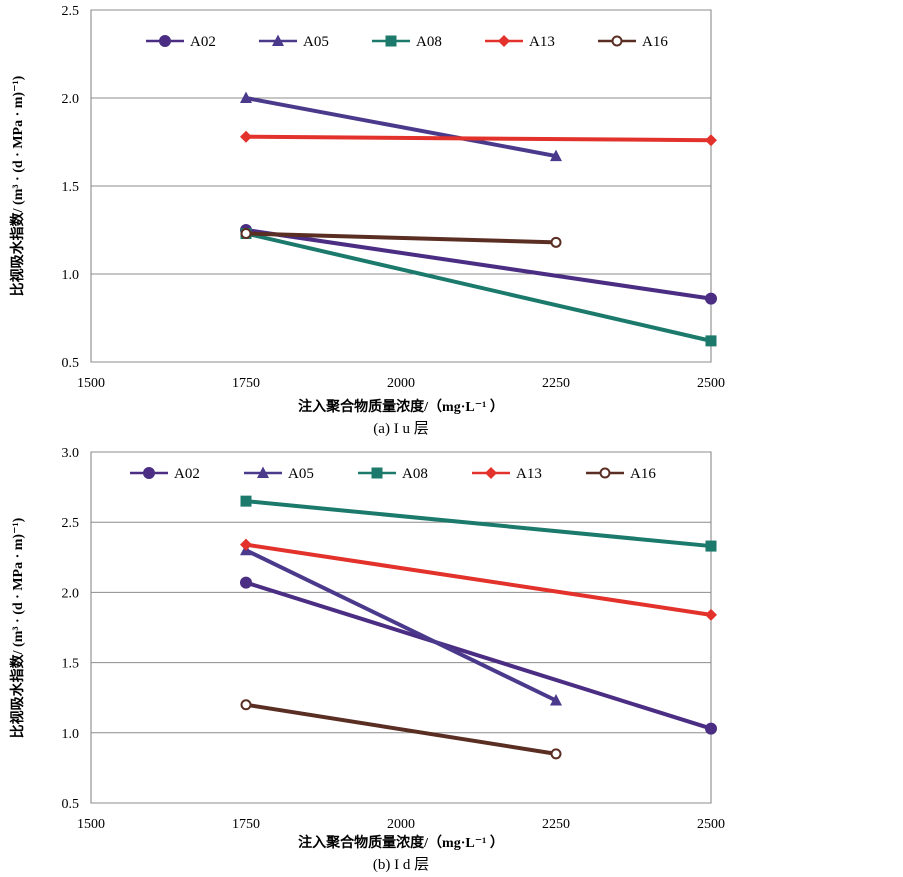  What do you see at coordinates (401, 406) in the screenshot?
I see `x-axis-label-a: 注入聚合物质量浓度/（mg·L⁻¹ ）` at bounding box center [401, 406].